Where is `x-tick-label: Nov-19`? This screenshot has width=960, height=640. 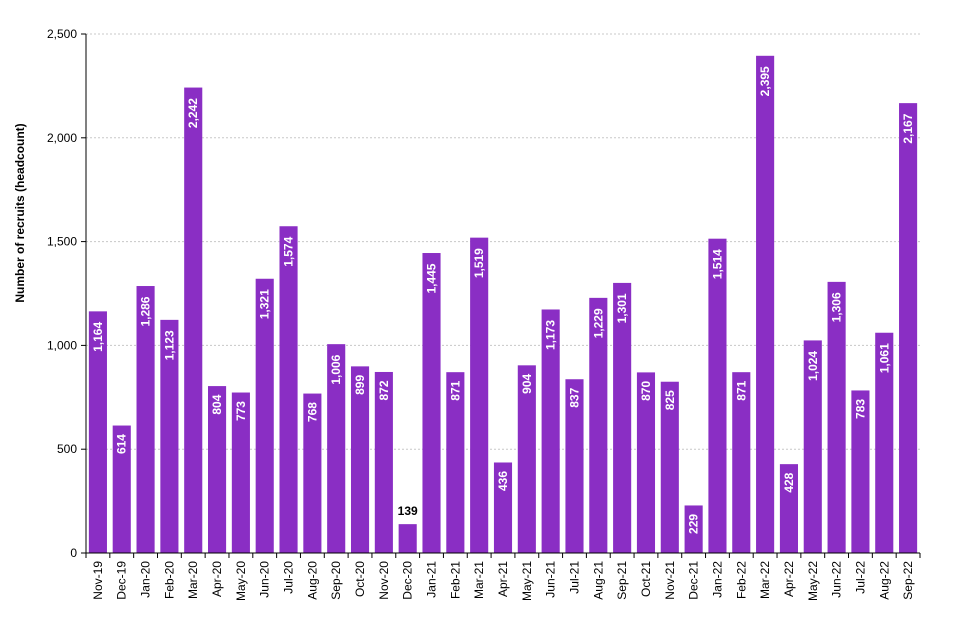 x-tick-label: Nov-19 is located at coordinates (98, 580).